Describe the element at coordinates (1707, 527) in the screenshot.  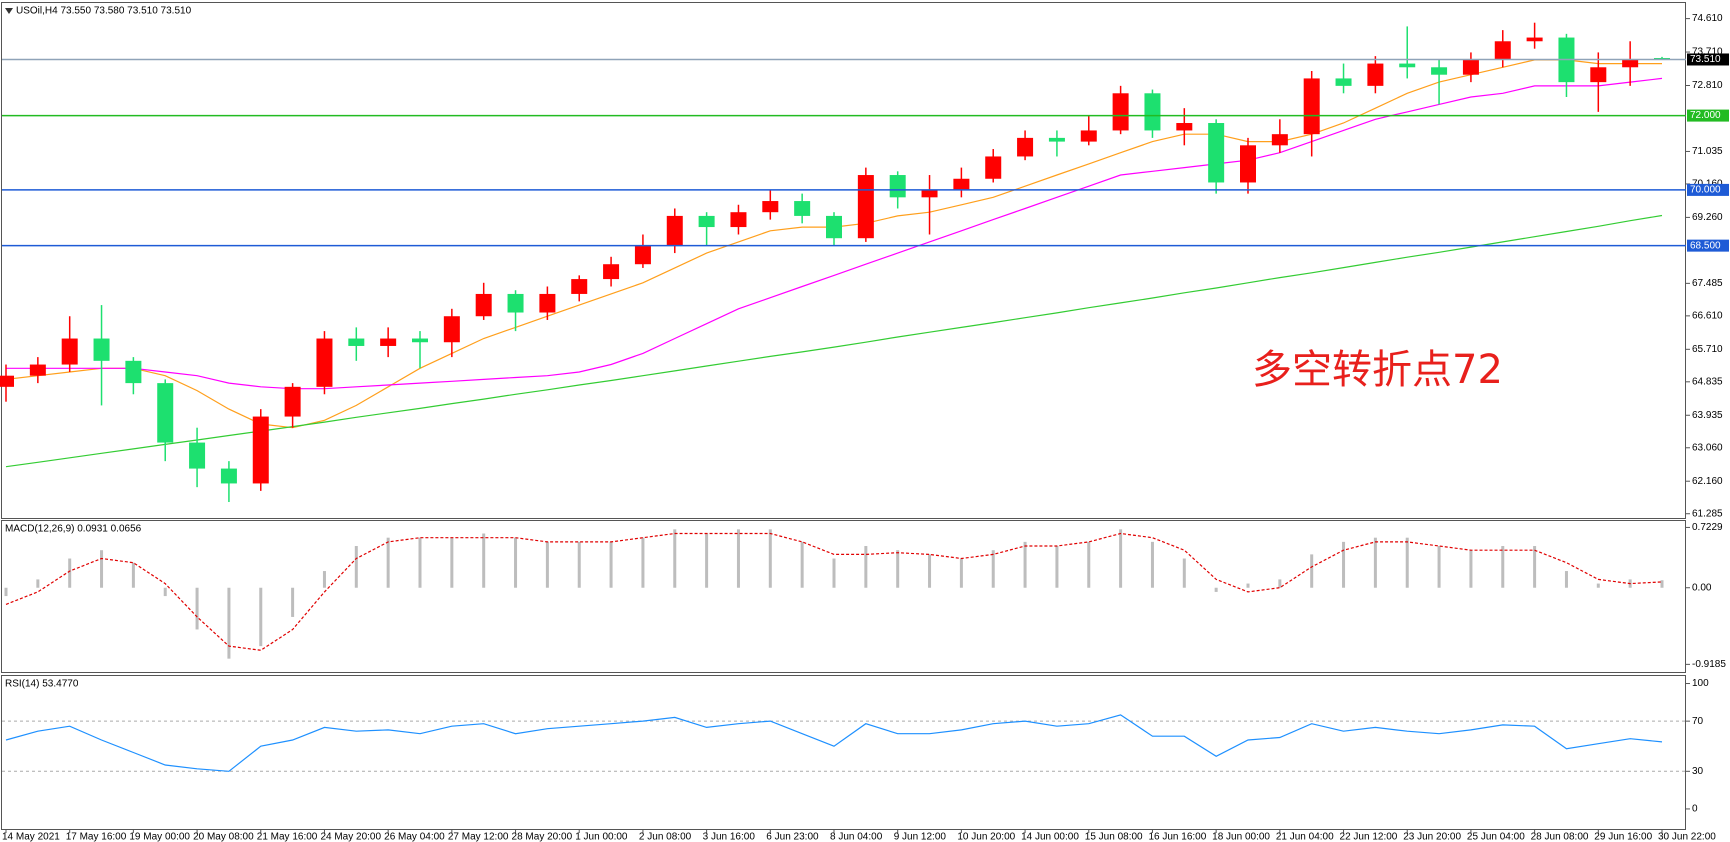
I see `y-tick-label: 0.7229` at that location.